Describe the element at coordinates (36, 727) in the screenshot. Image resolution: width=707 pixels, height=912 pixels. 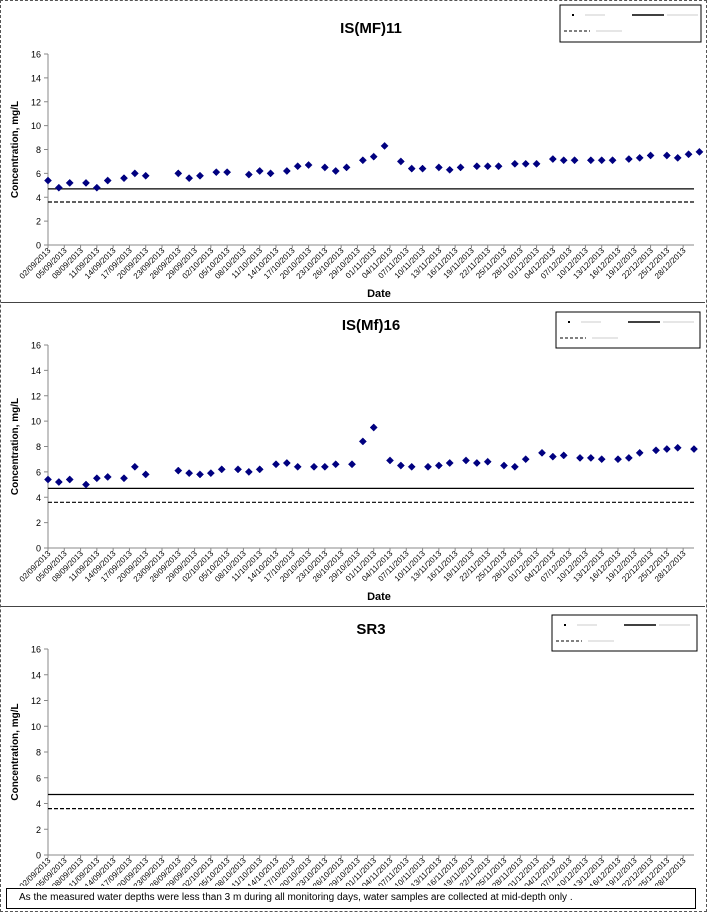
I see `y-tick-label: 10` at that location.